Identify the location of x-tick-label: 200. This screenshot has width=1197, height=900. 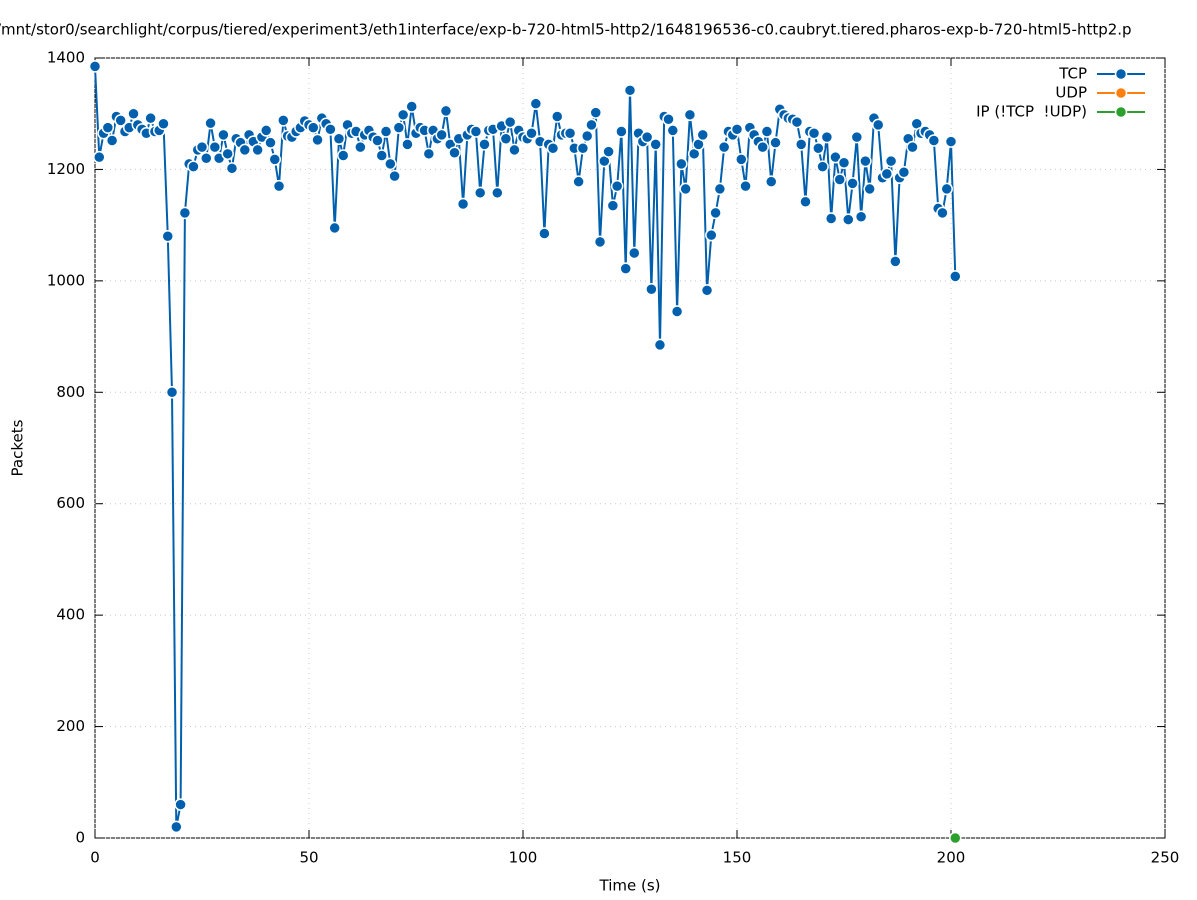
(951, 858).